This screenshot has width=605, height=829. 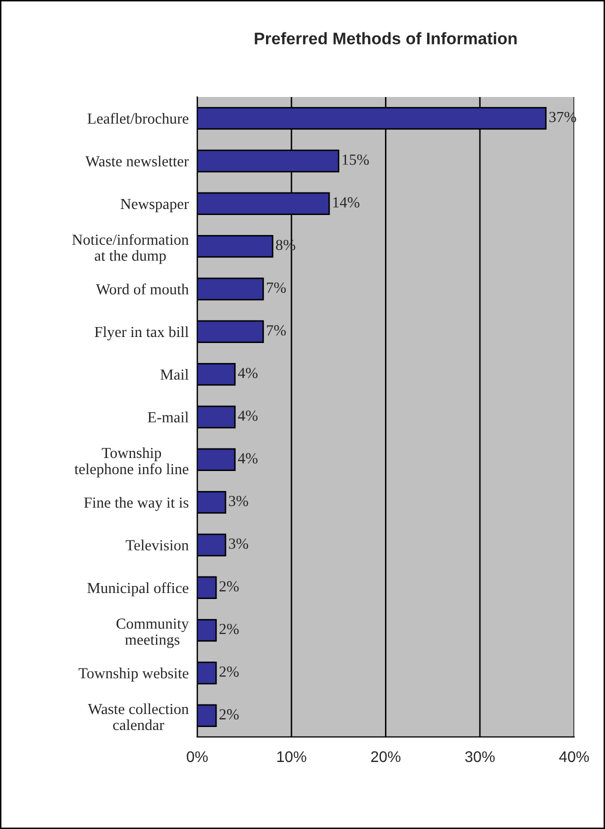 What do you see at coordinates (385, 38) in the screenshot?
I see `chart-title: Preferred Methods of Information` at bounding box center [385, 38].